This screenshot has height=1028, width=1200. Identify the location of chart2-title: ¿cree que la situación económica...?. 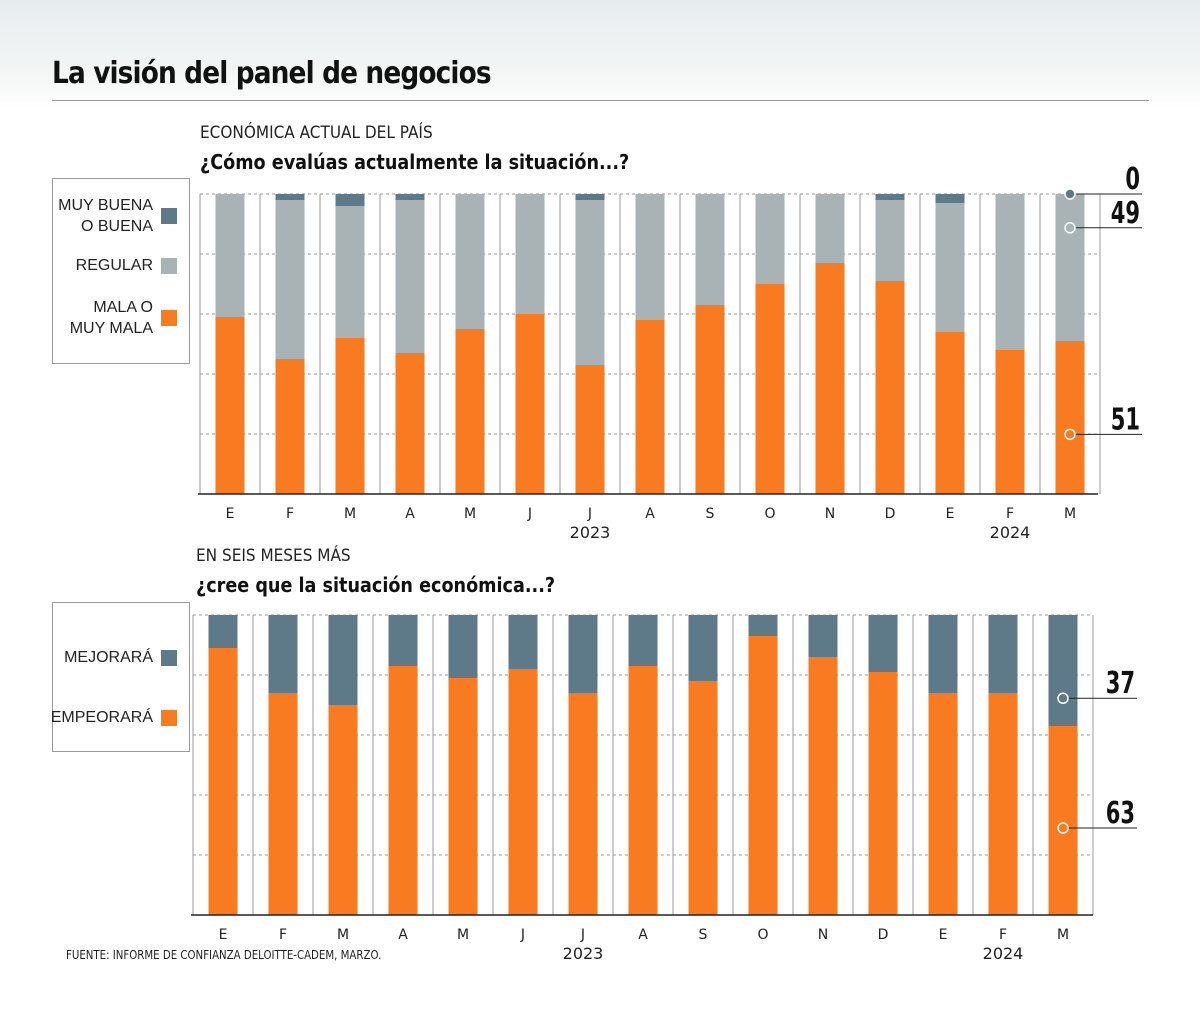
(376, 585).